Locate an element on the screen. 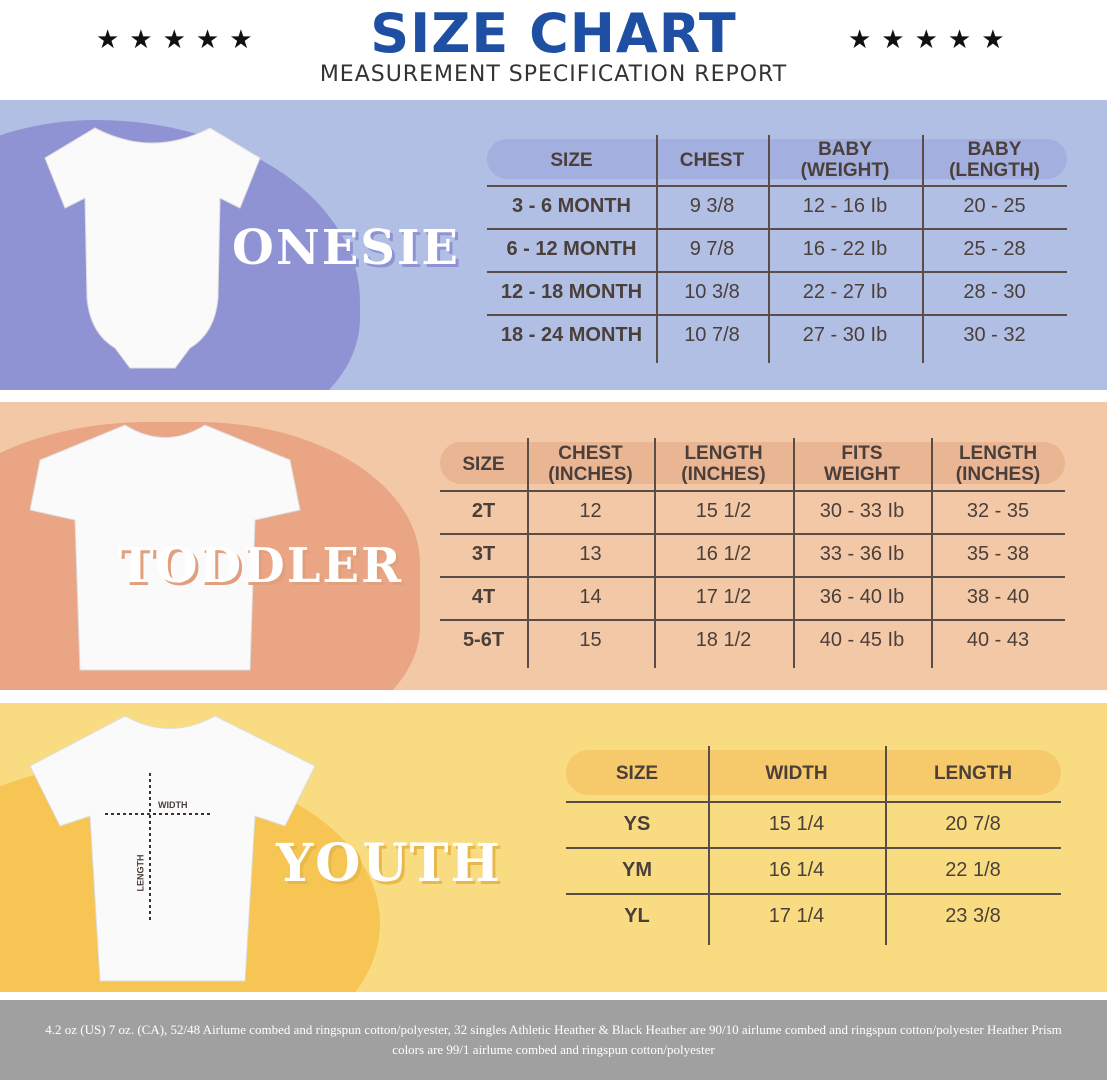 The height and width of the screenshot is (1080, 1107). table-header-row: SIZE WIDTH LENGTH is located at coordinates (813, 773).